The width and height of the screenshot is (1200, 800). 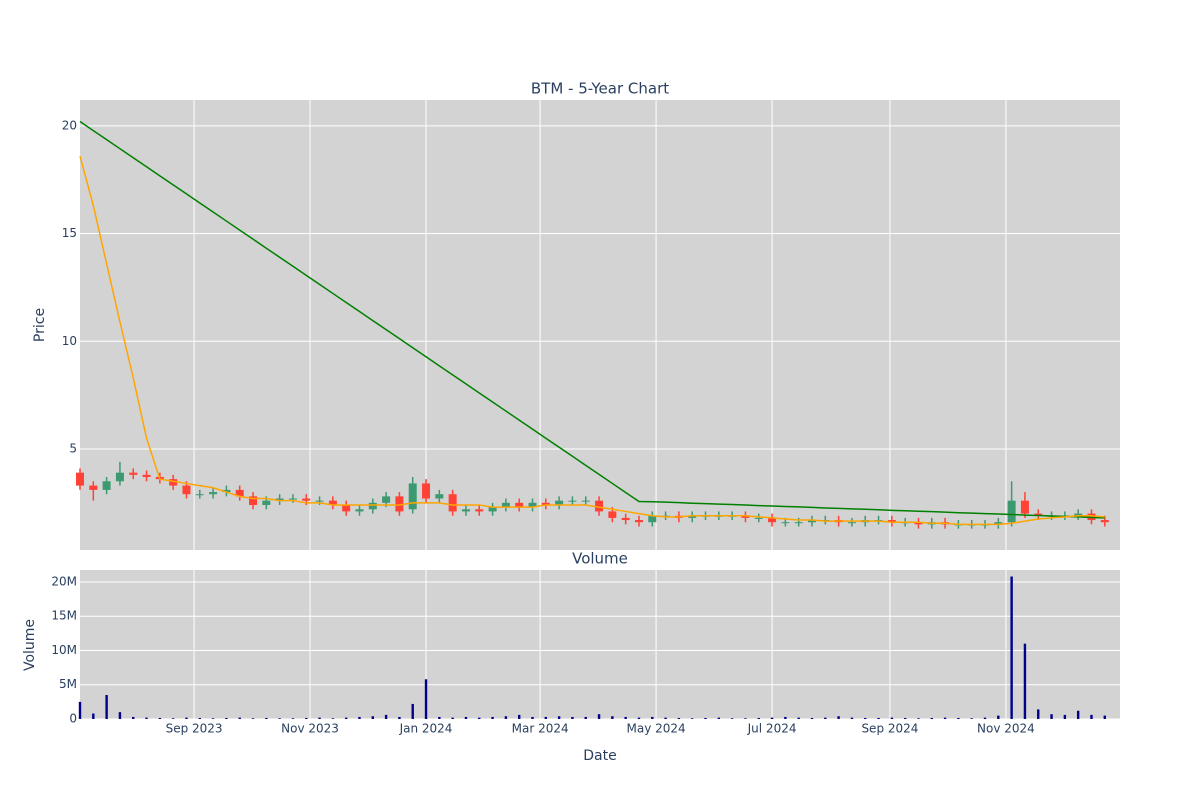 What do you see at coordinates (69, 341) in the screenshot?
I see `y-tick-label: 10` at bounding box center [69, 341].